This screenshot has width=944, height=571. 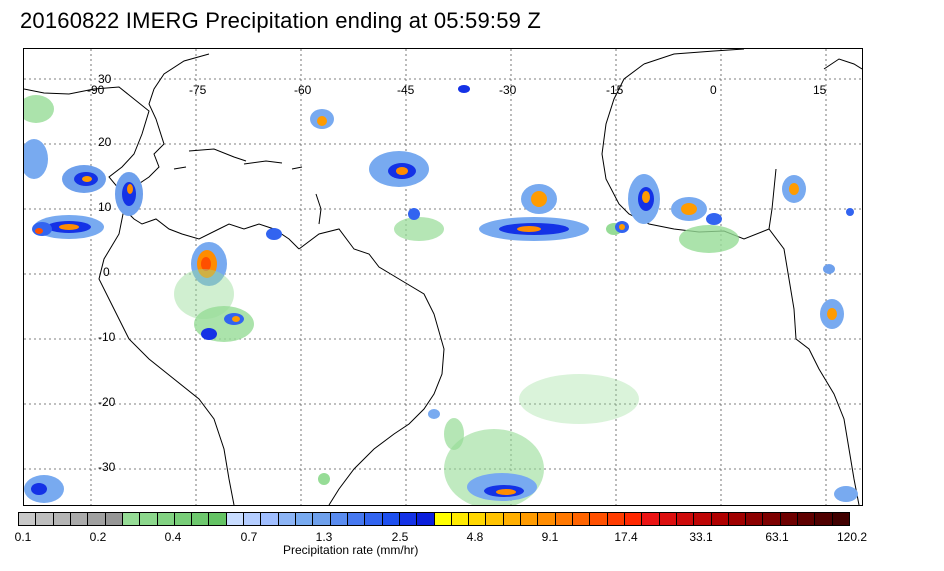 I want to click on lat-label: 0, so click(x=106, y=272).